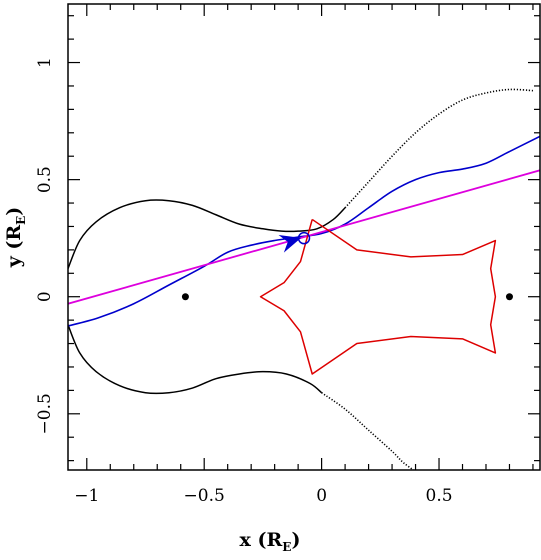 Image resolution: width=541 pixels, height=560 pixels. I want to click on x-tick-label: −0.5, so click(204, 496).